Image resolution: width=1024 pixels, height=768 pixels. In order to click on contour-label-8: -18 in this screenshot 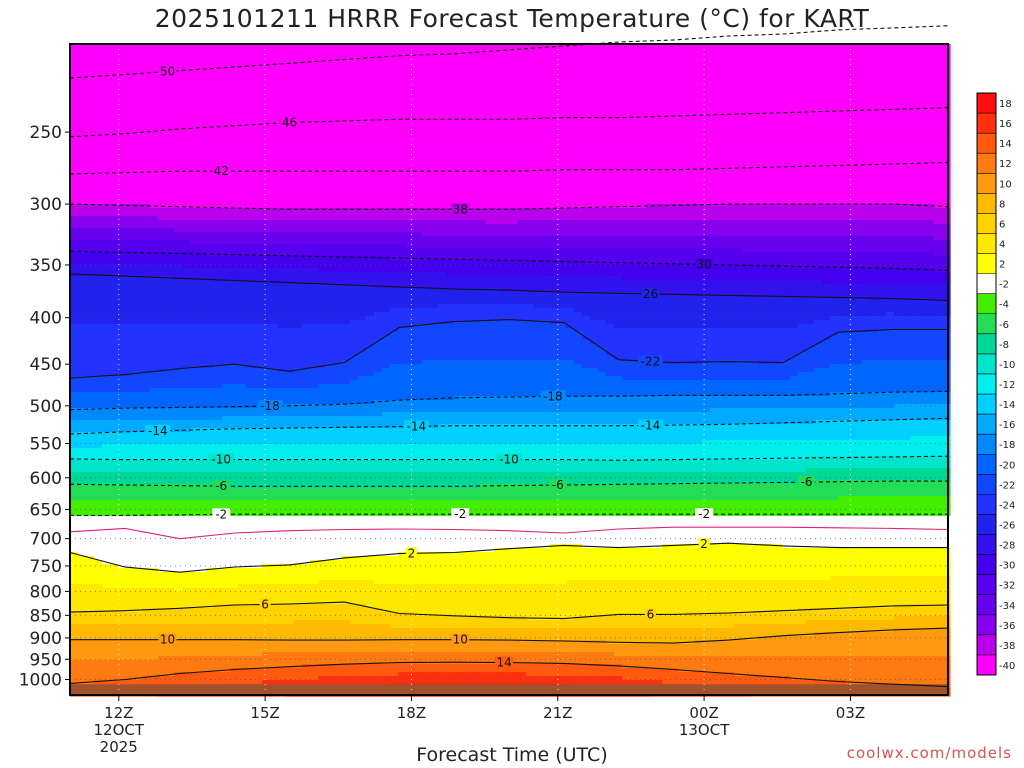, I will do `click(553, 396)`.